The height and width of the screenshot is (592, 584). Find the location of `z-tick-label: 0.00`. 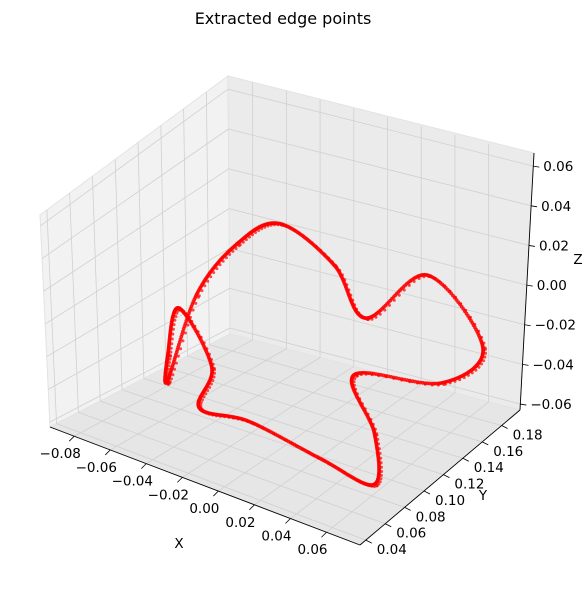

z-tick-label: 0.00 is located at coordinates (552, 286).